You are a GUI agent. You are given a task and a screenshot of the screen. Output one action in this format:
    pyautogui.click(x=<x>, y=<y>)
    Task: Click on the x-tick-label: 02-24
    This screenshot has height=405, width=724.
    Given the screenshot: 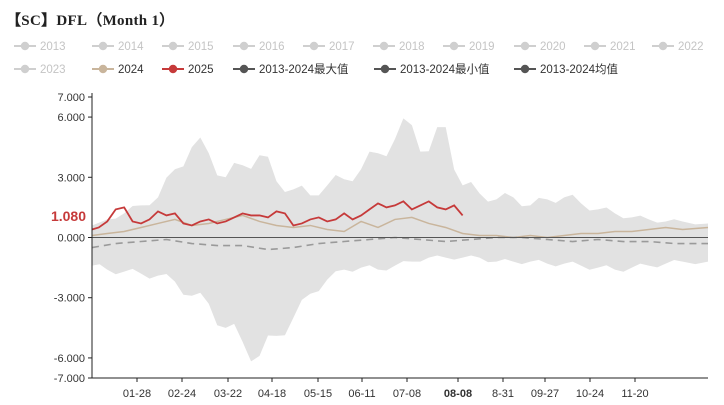 What is the action you would take?
    pyautogui.click(x=182, y=394)
    